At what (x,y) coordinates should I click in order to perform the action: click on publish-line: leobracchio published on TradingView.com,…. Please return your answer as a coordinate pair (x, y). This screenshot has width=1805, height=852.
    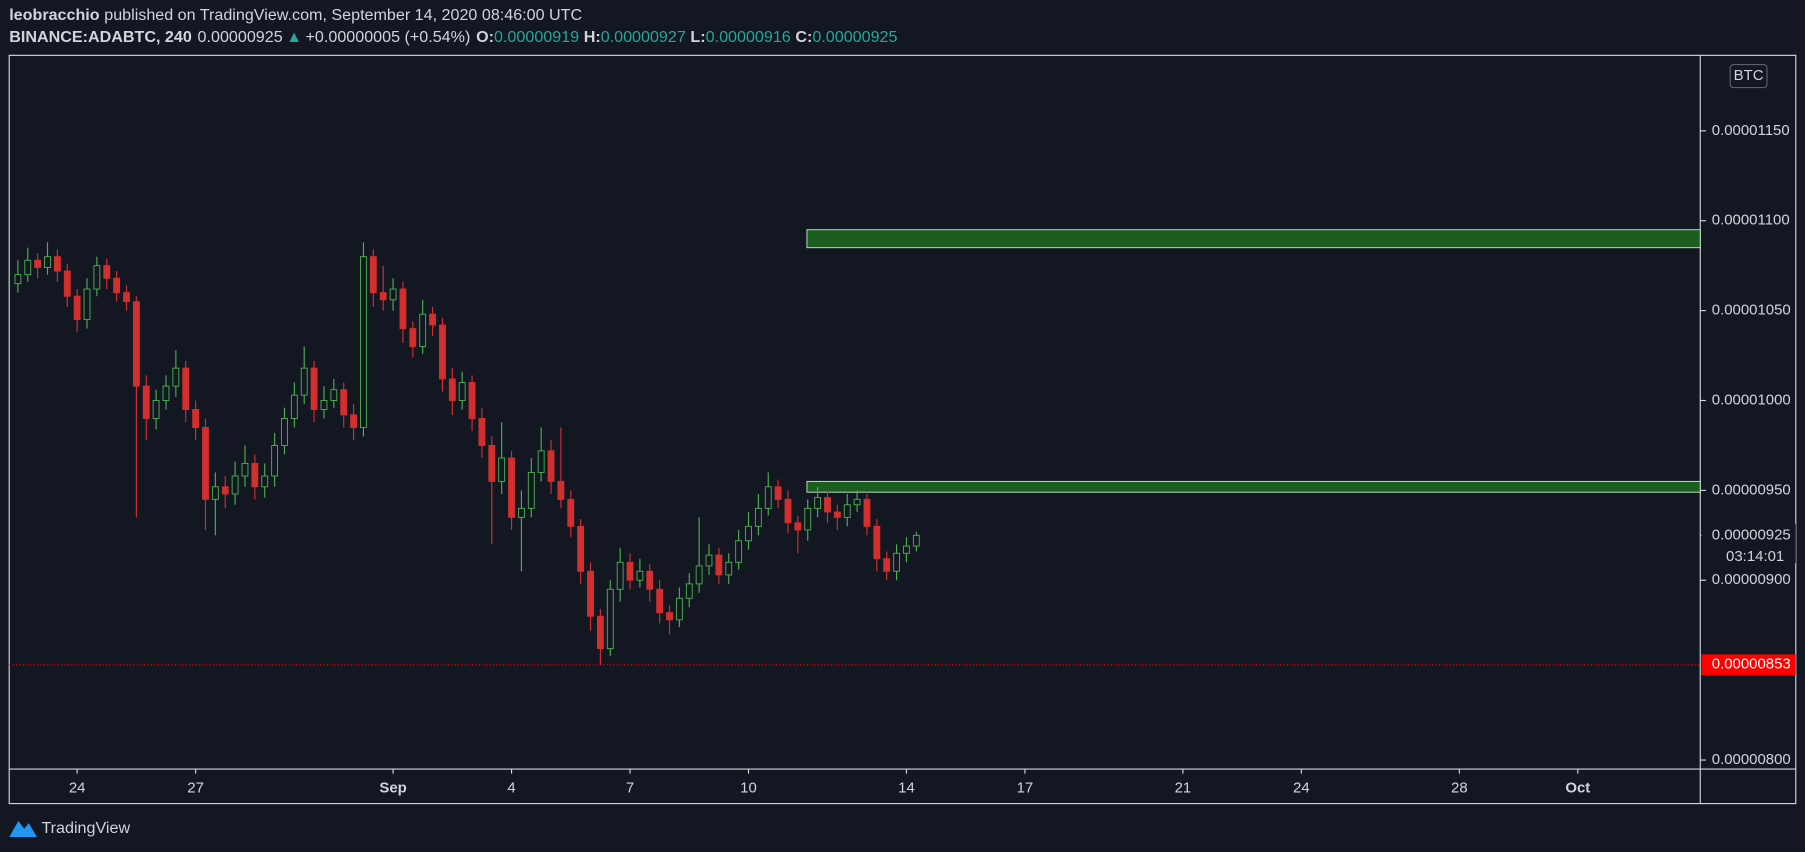
    Looking at the image, I should click on (295, 15).